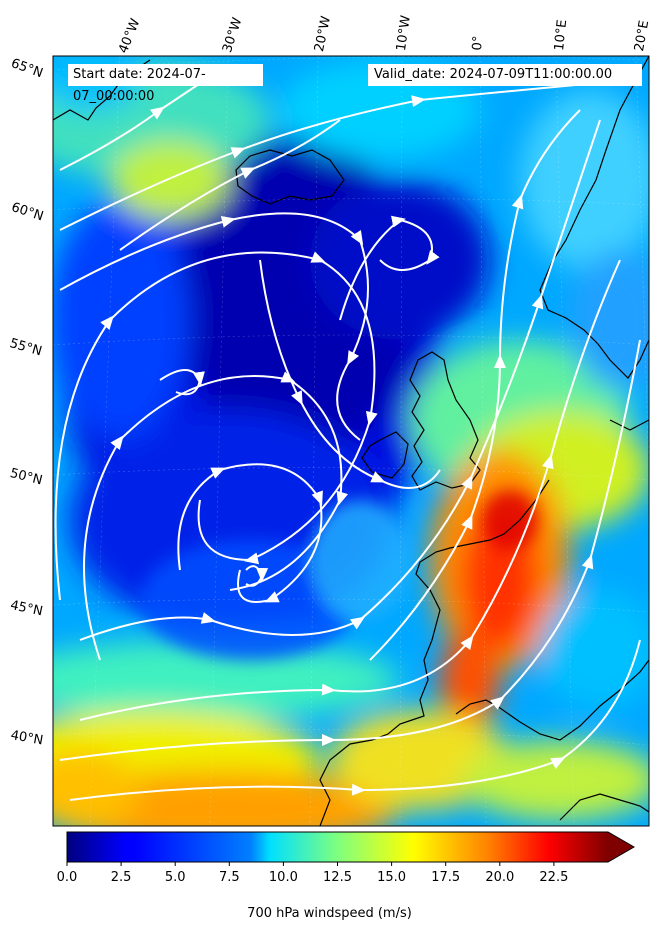 This screenshot has height=940, width=659. What do you see at coordinates (283, 877) in the screenshot?
I see `colorbar-tick-label: 10.0` at bounding box center [283, 877].